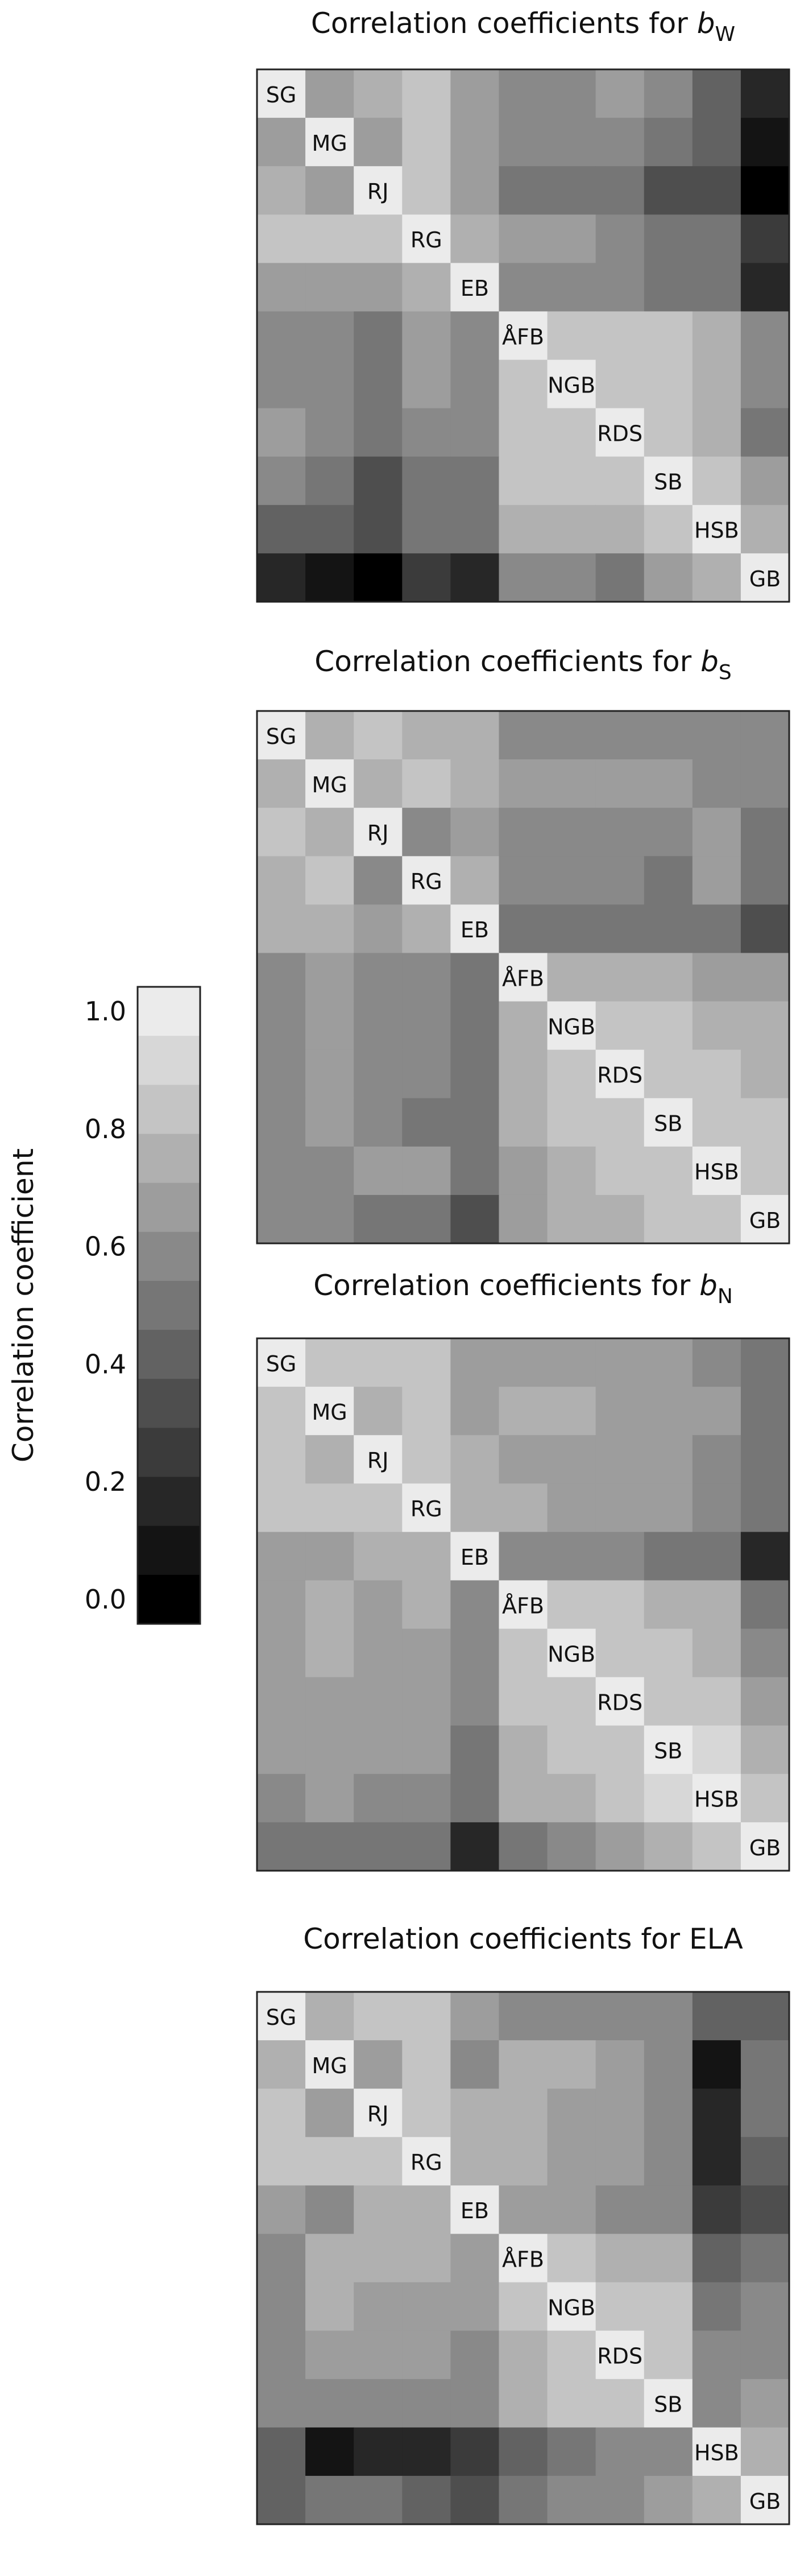 The height and width of the screenshot is (2576, 796). I want to click on panel-title: Correlation coefficients for bN, so click(523, 1288).